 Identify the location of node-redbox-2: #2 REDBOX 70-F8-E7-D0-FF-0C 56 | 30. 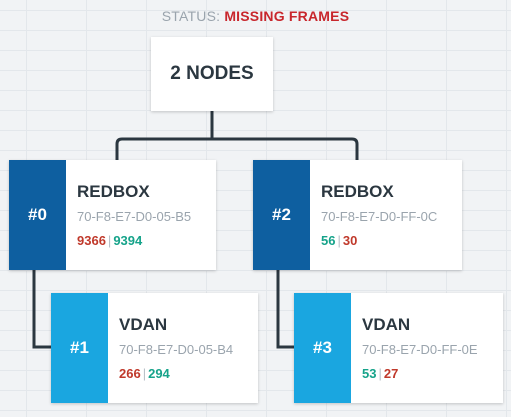
(357, 215).